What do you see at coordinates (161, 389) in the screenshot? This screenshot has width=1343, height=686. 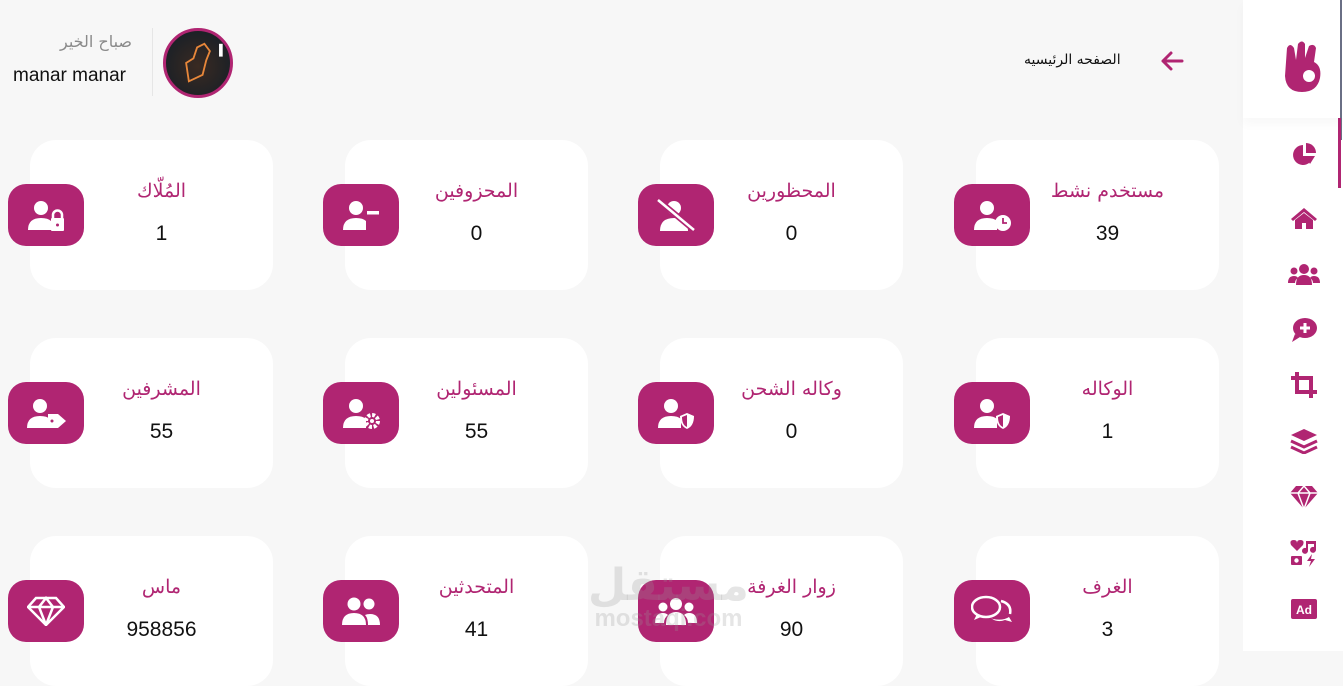 I see `stat-card-label: المشرفين` at bounding box center [161, 389].